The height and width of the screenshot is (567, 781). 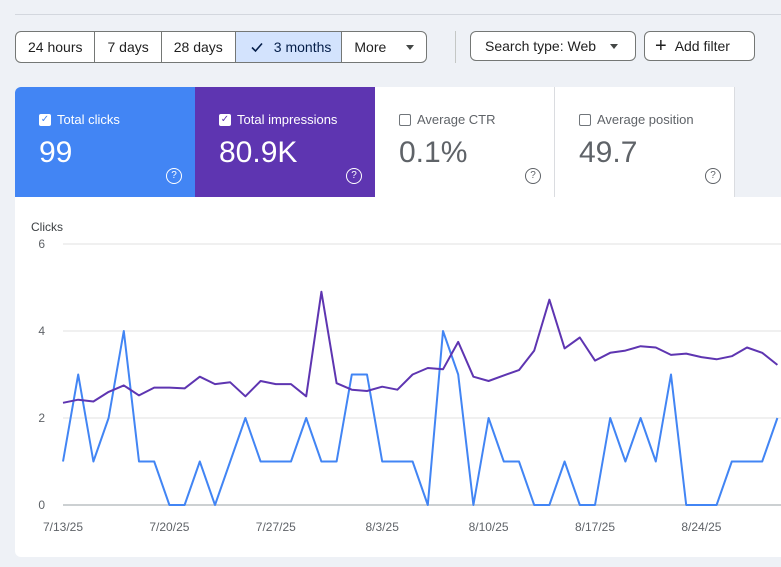 I want to click on x-tick-label: 8/17/25, so click(x=595, y=527).